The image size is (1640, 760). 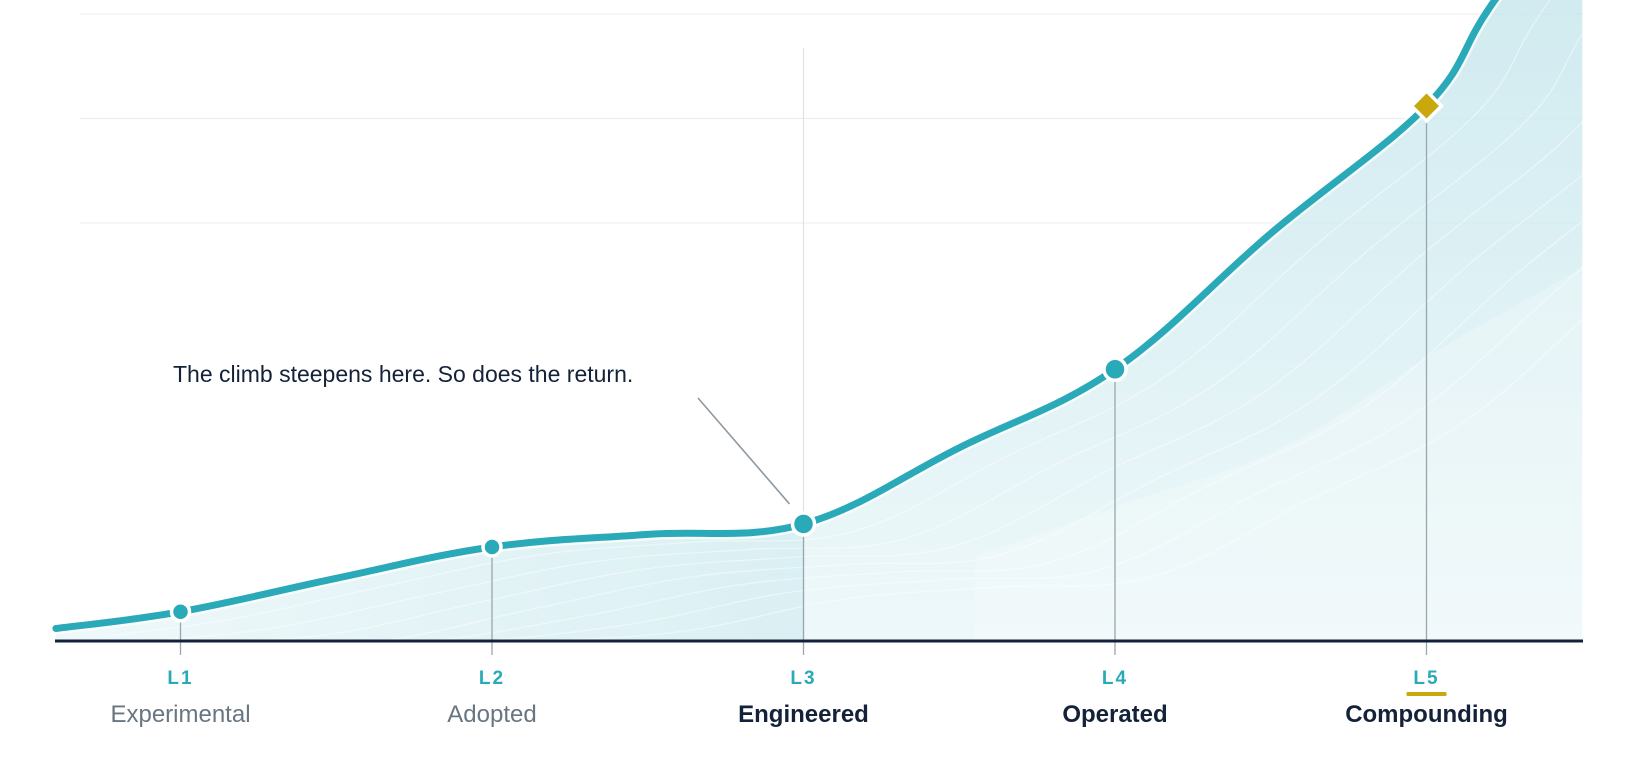 I want to click on tick-label-l1: L1, so click(x=180, y=678).